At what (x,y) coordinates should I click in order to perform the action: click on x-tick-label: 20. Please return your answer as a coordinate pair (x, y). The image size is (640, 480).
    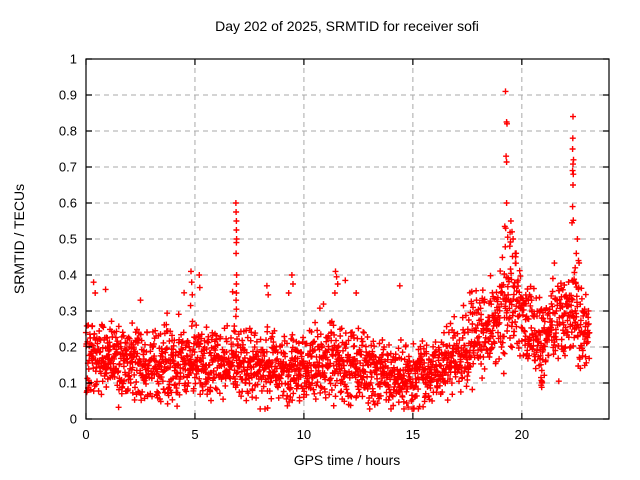
    Looking at the image, I should click on (522, 434).